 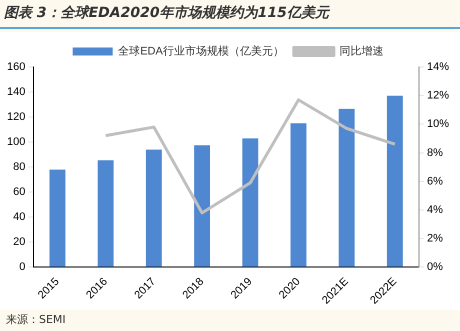 I want to click on y2-tick-label: 8%, so click(x=435, y=152).